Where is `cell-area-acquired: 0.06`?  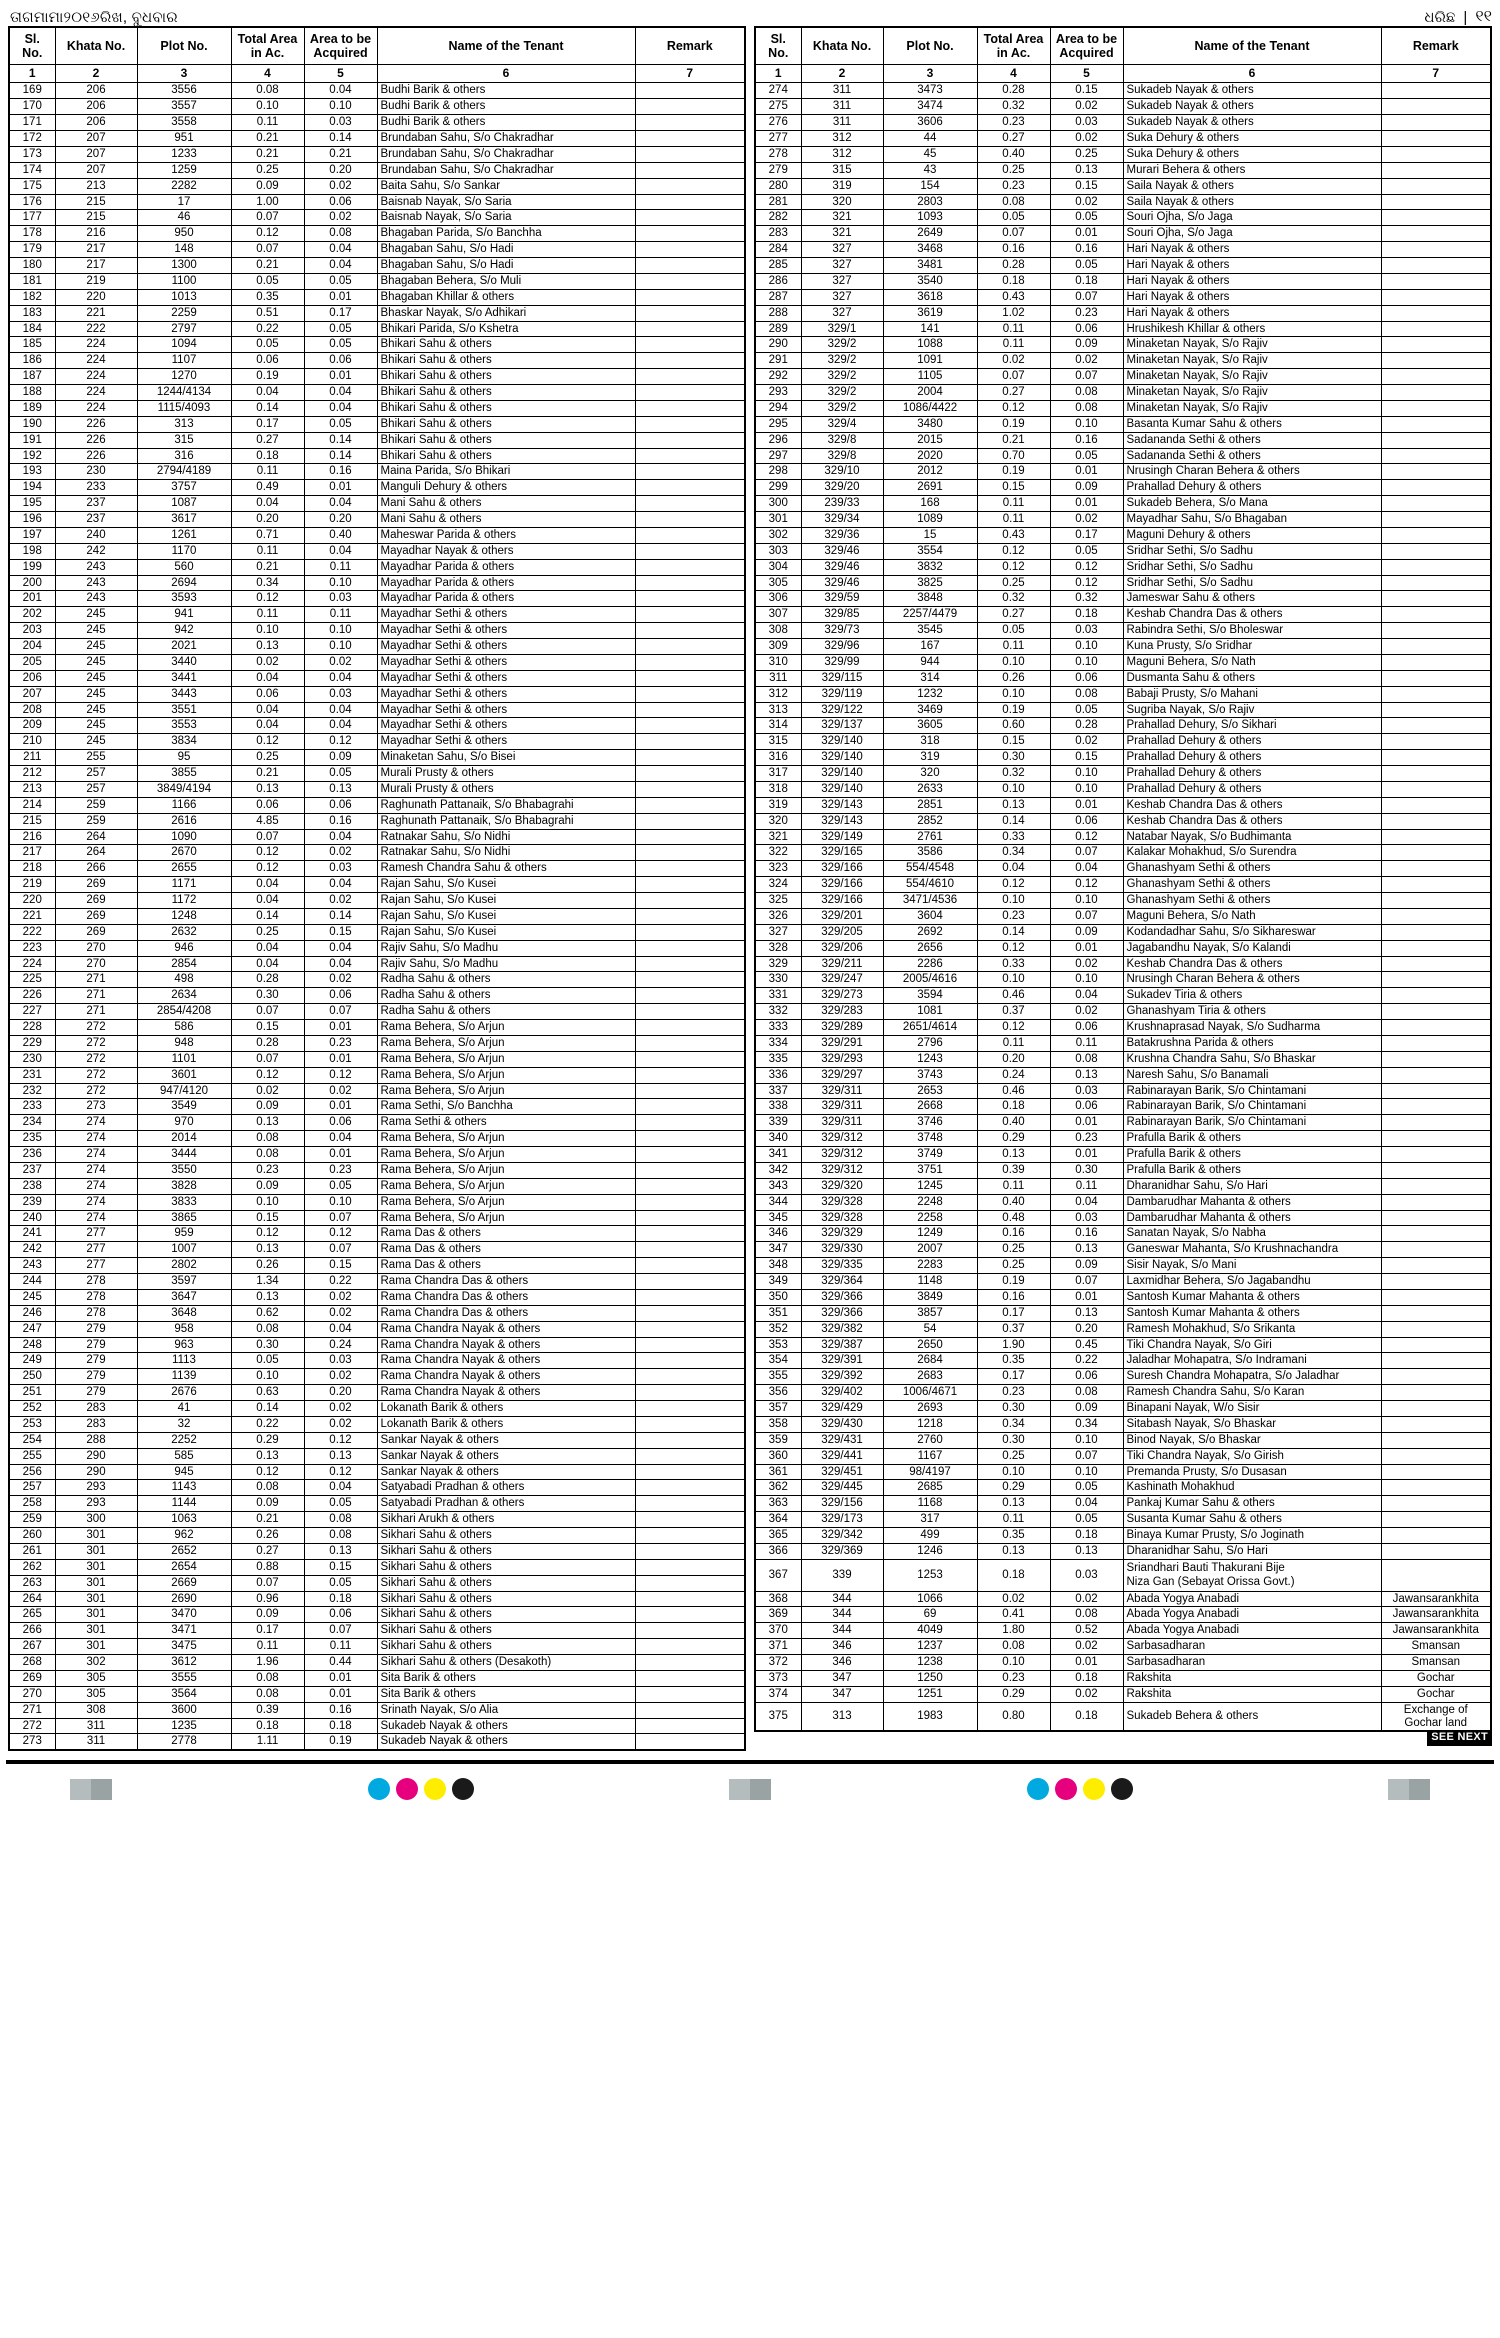
cell-area-acquired: 0.06 is located at coordinates (340, 1123).